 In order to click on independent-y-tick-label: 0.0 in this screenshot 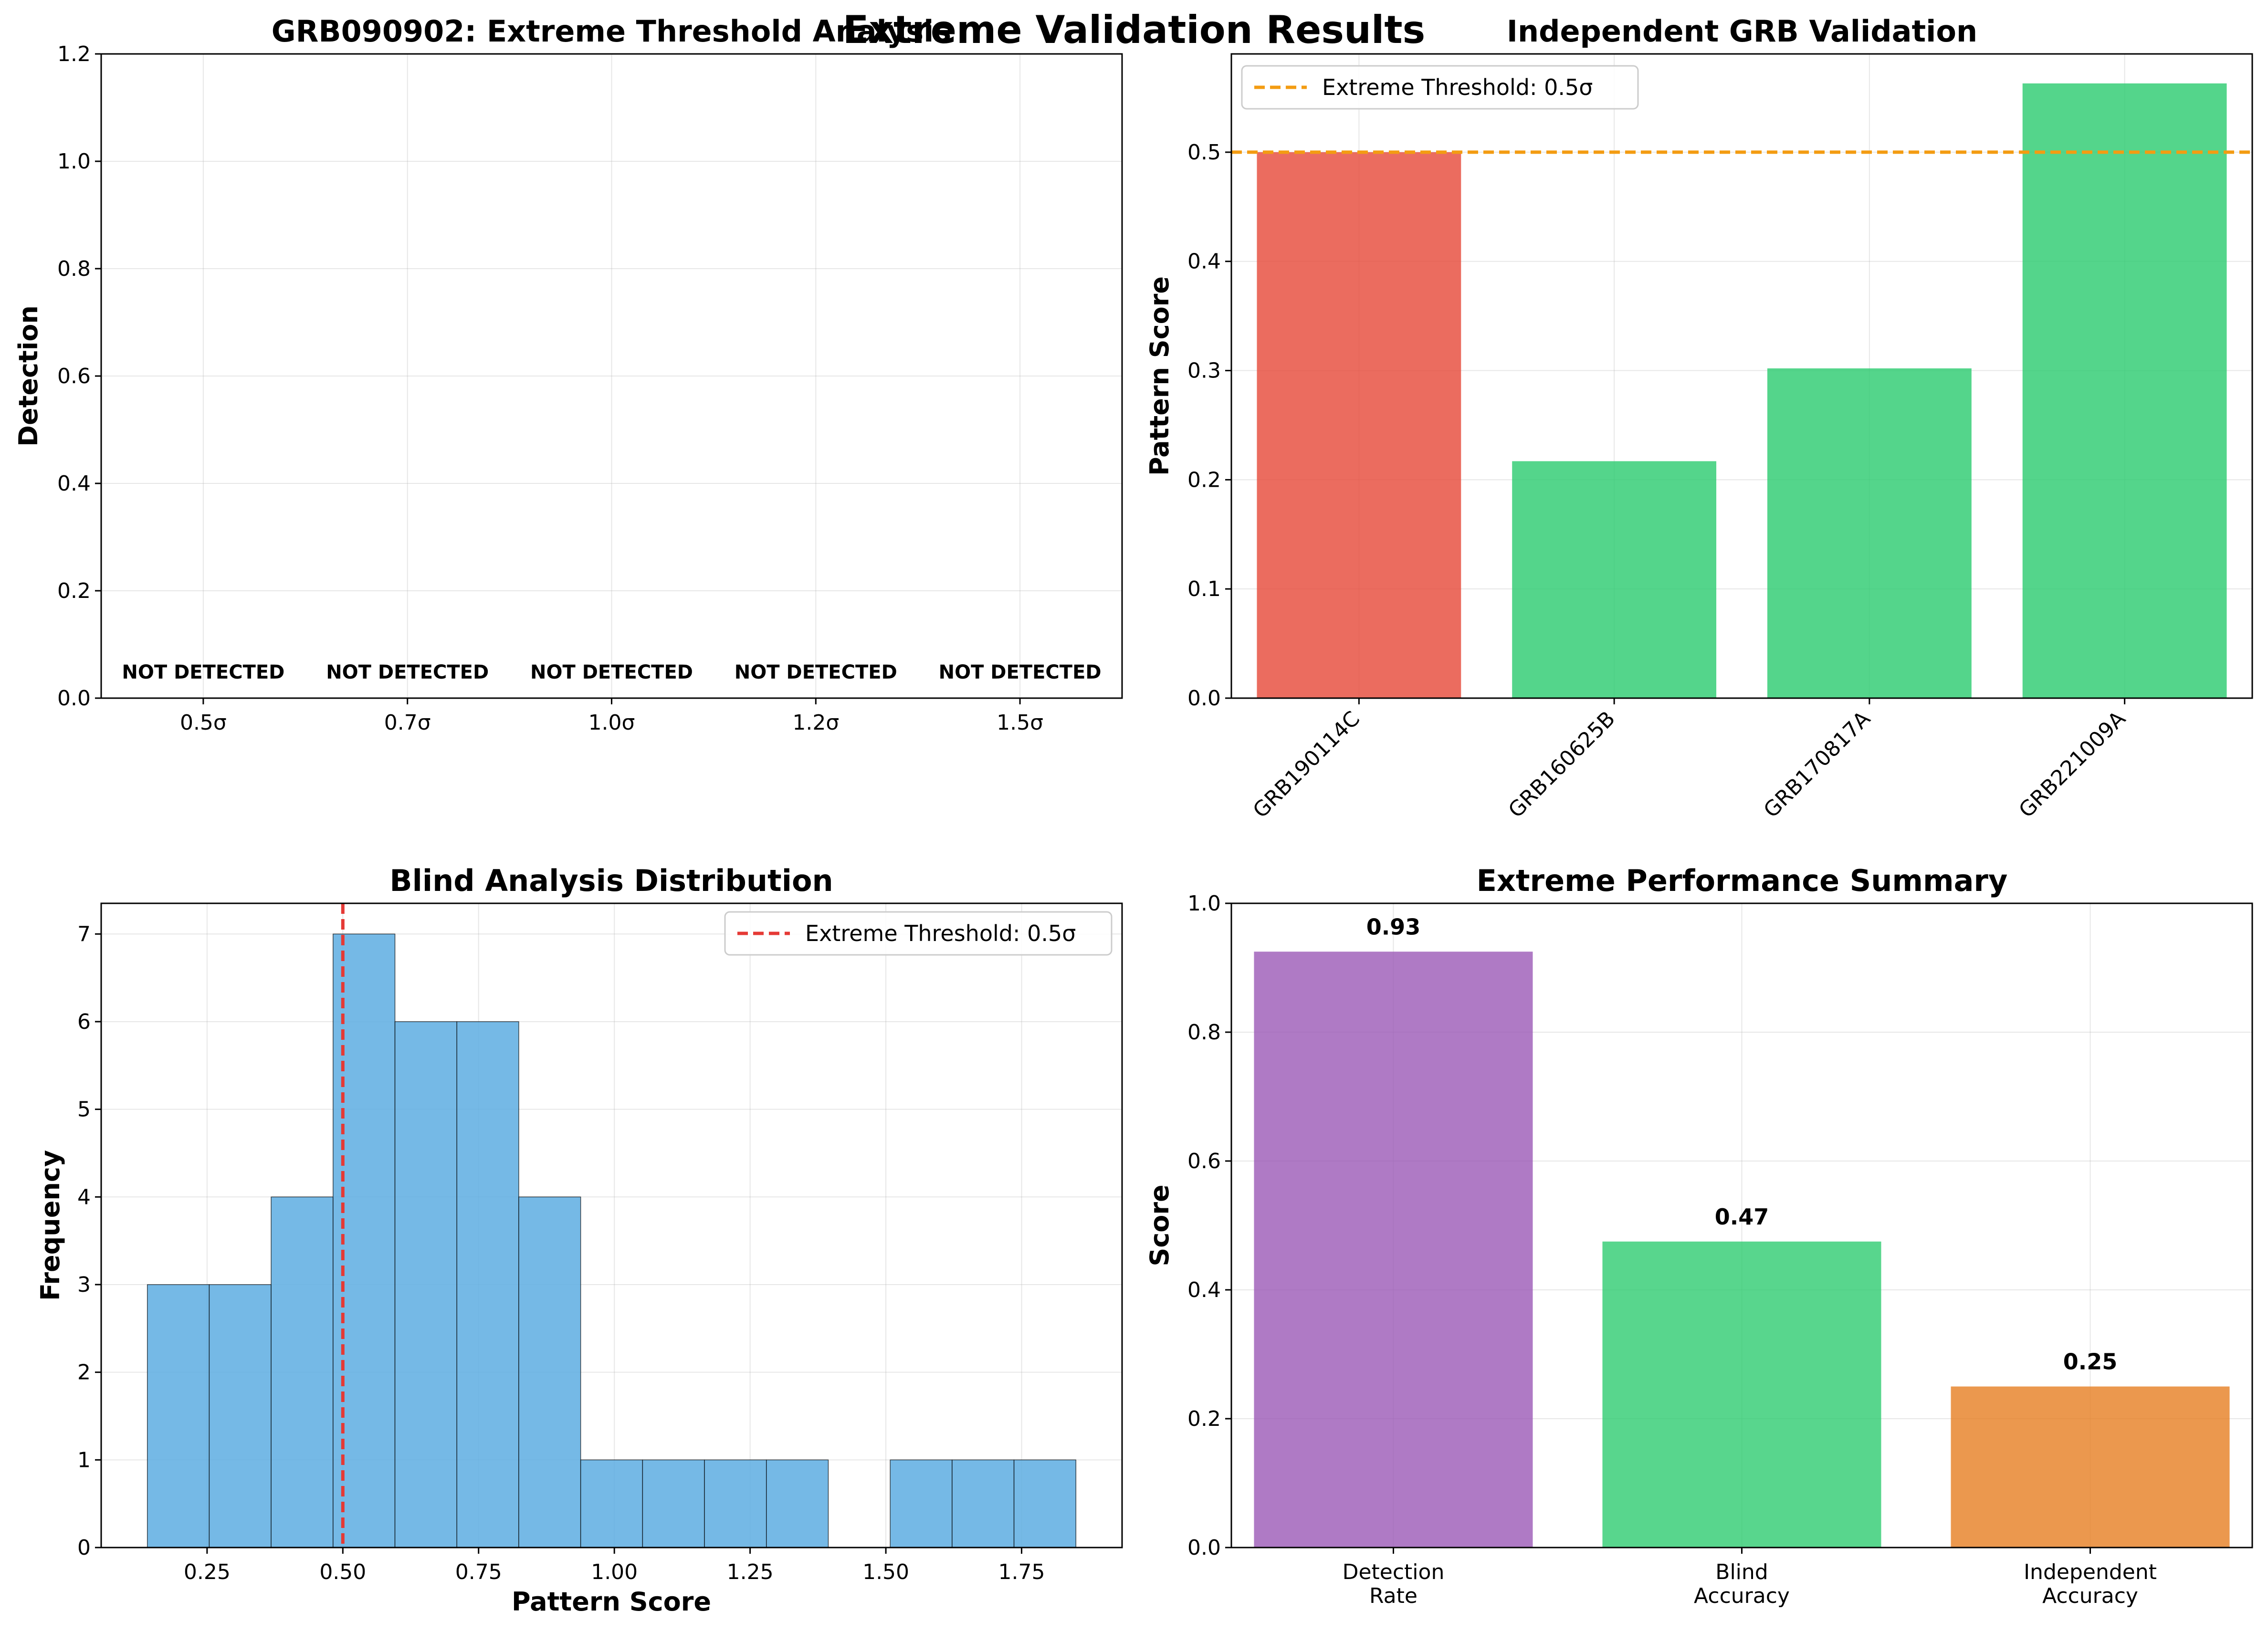, I will do `click(1204, 698)`.